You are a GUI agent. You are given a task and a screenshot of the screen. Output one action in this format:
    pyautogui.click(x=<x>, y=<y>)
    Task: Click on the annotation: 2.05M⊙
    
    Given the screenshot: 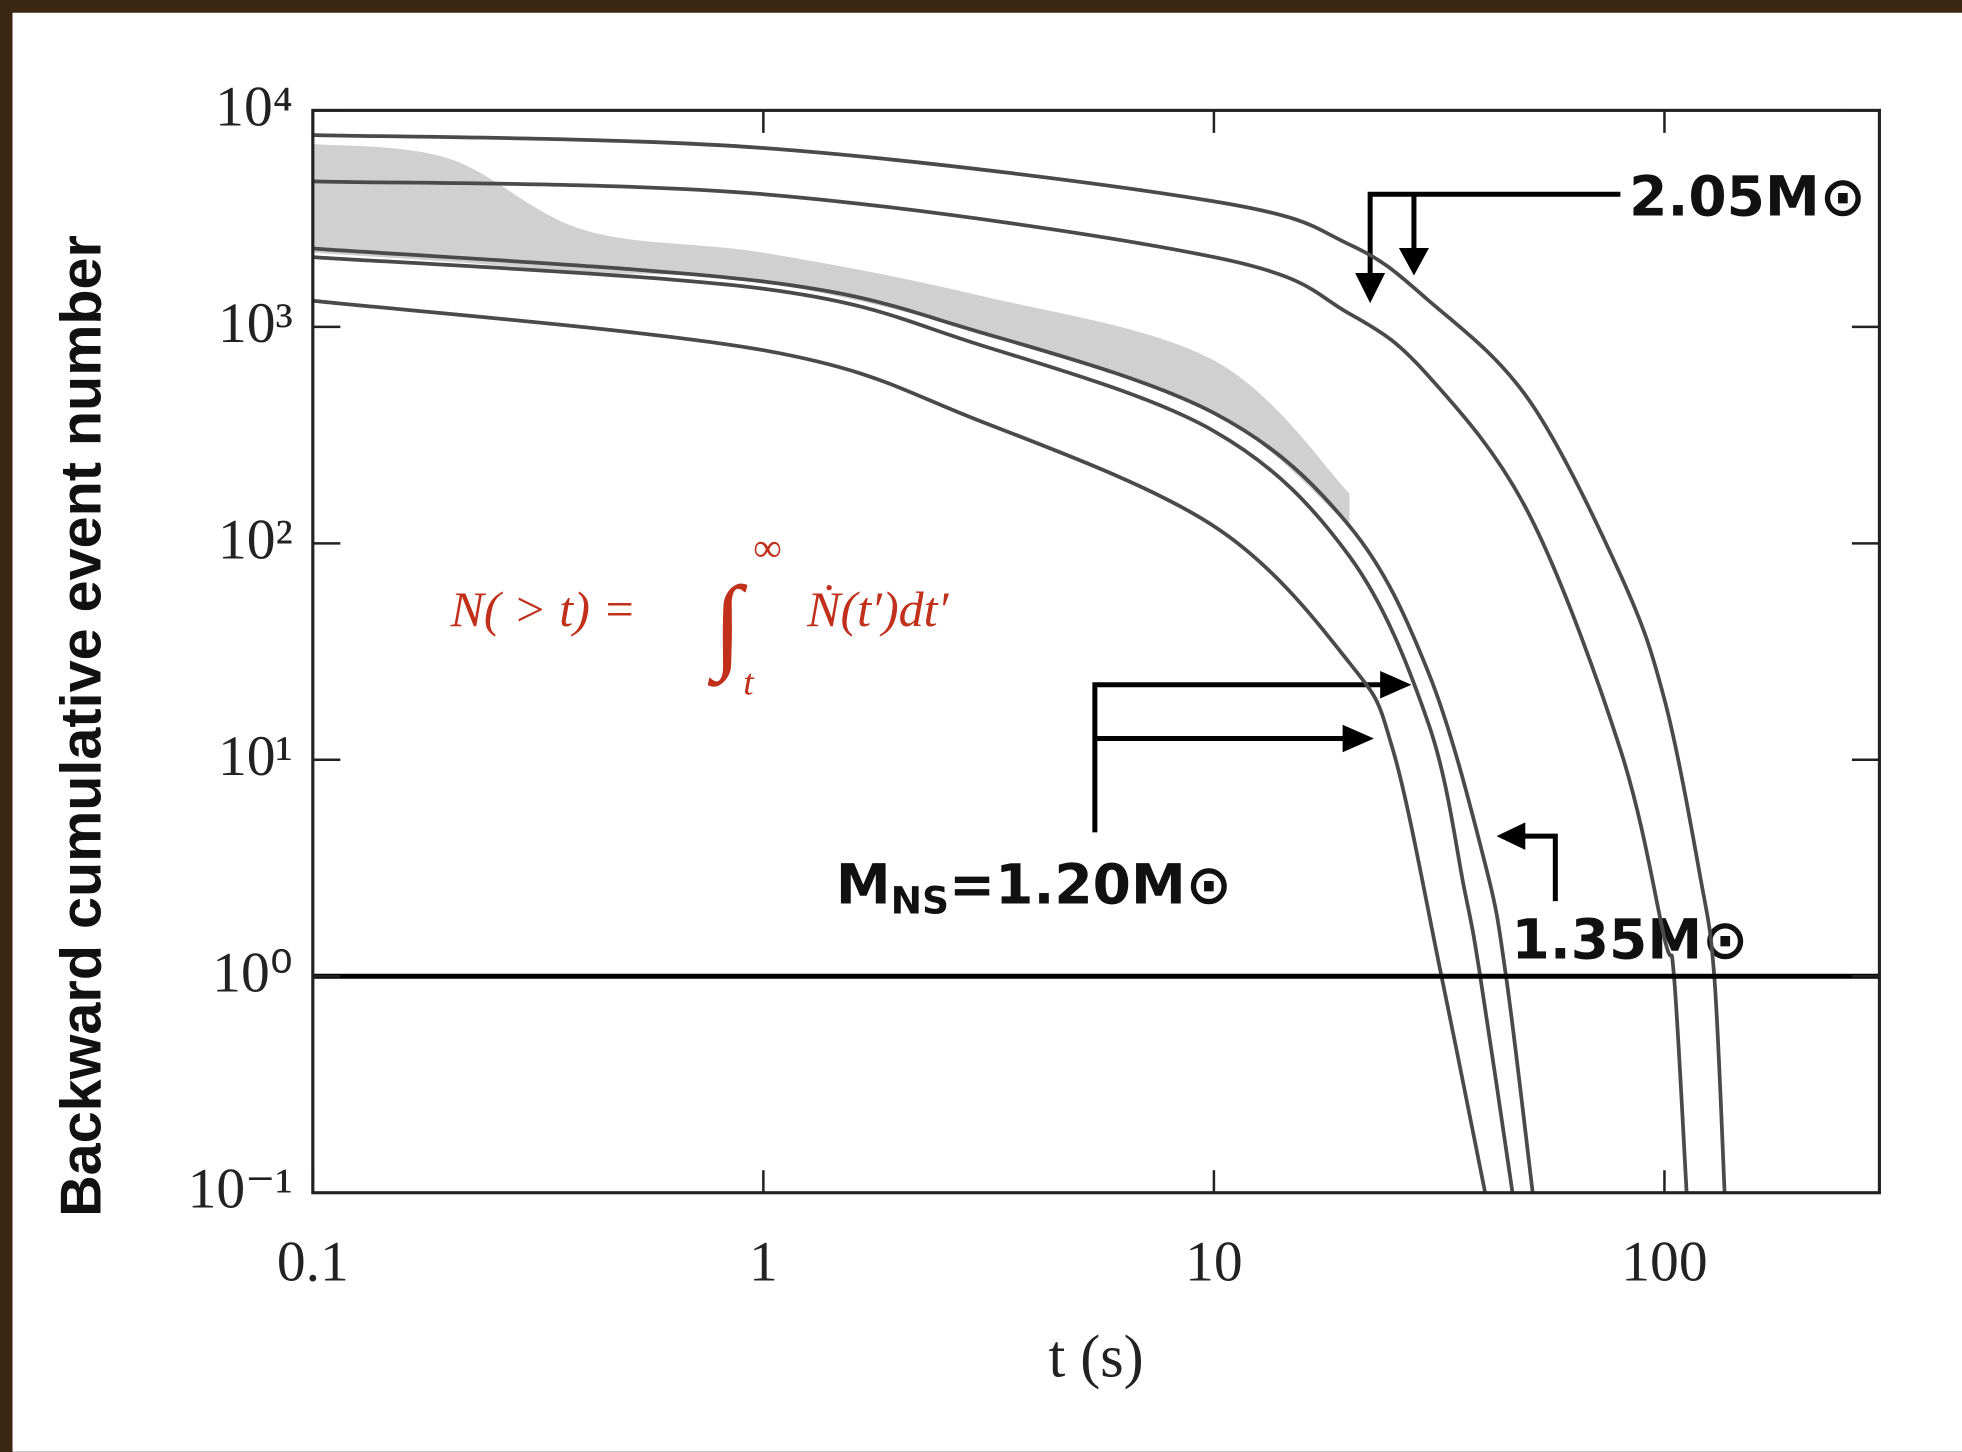 What is the action you would take?
    pyautogui.click(x=1747, y=196)
    